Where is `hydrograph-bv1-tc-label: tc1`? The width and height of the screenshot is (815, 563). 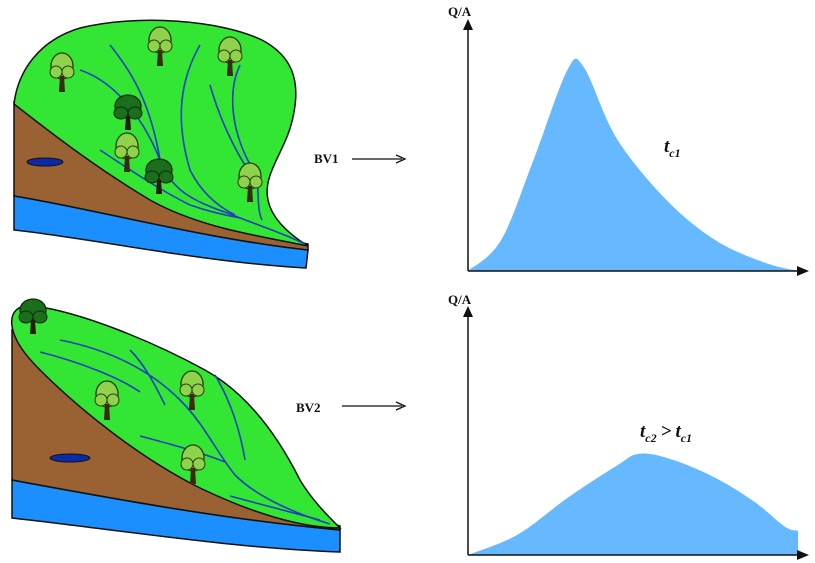
hydrograph-bv1-tc-label: tc1 is located at coordinates (672, 148).